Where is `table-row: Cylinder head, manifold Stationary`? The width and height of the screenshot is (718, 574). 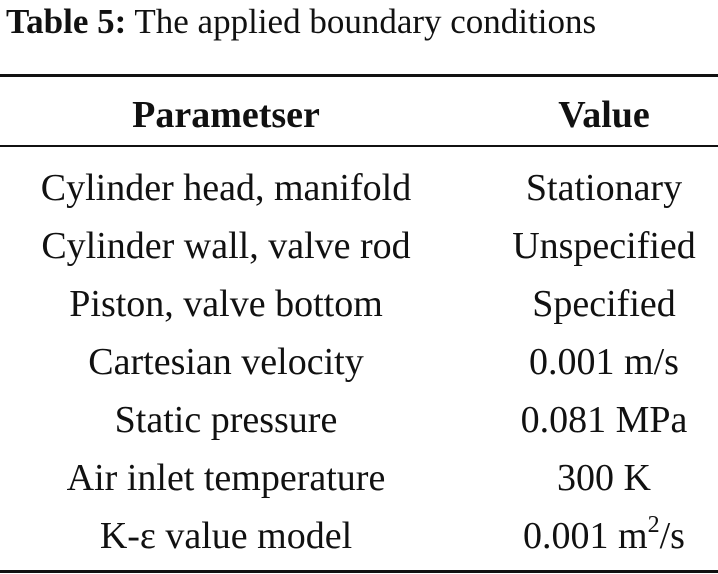
table-row: Cylinder head, manifold Stationary is located at coordinates (359, 188).